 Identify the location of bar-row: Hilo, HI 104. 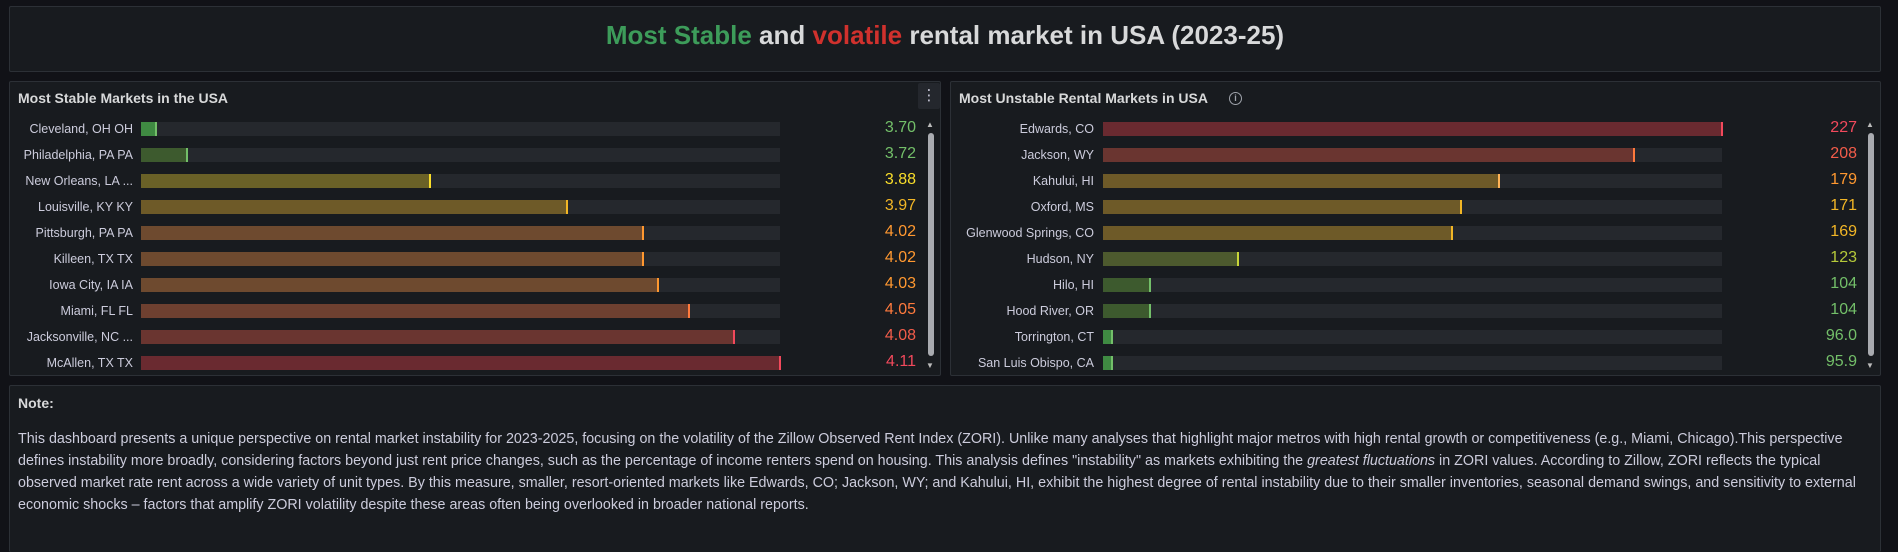
(1408, 287).